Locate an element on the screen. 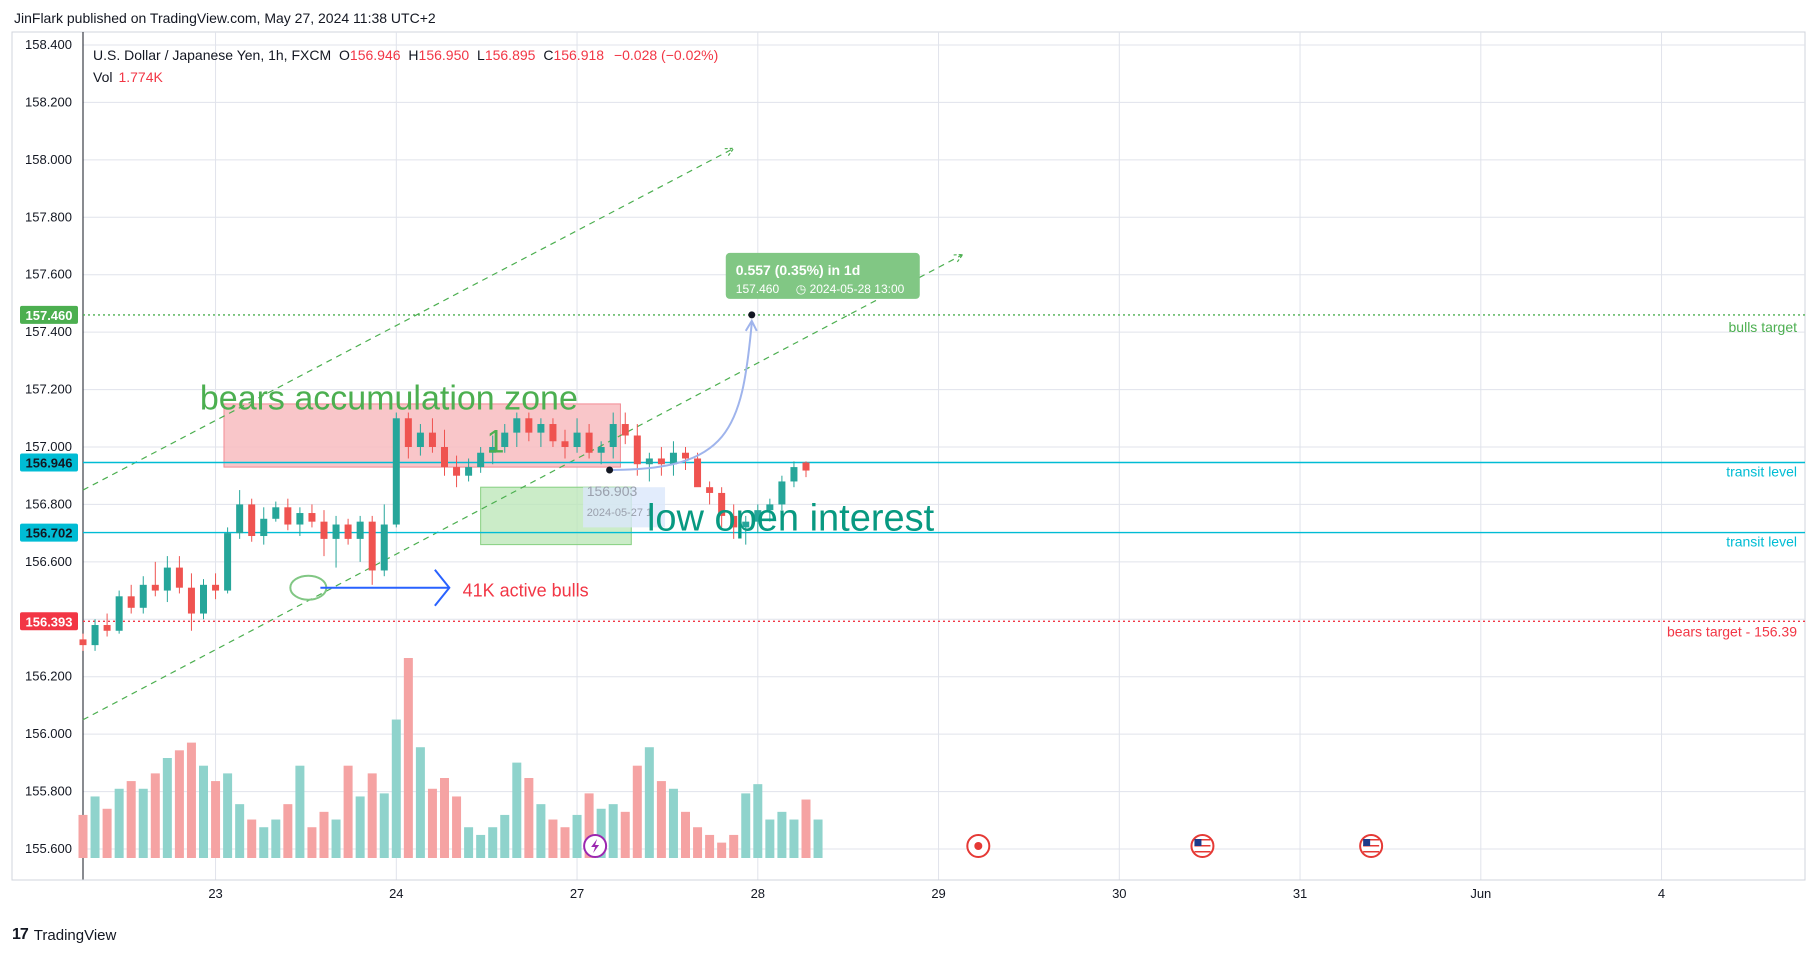  price-level-caption: bears target - 156.39 is located at coordinates (1732, 631).